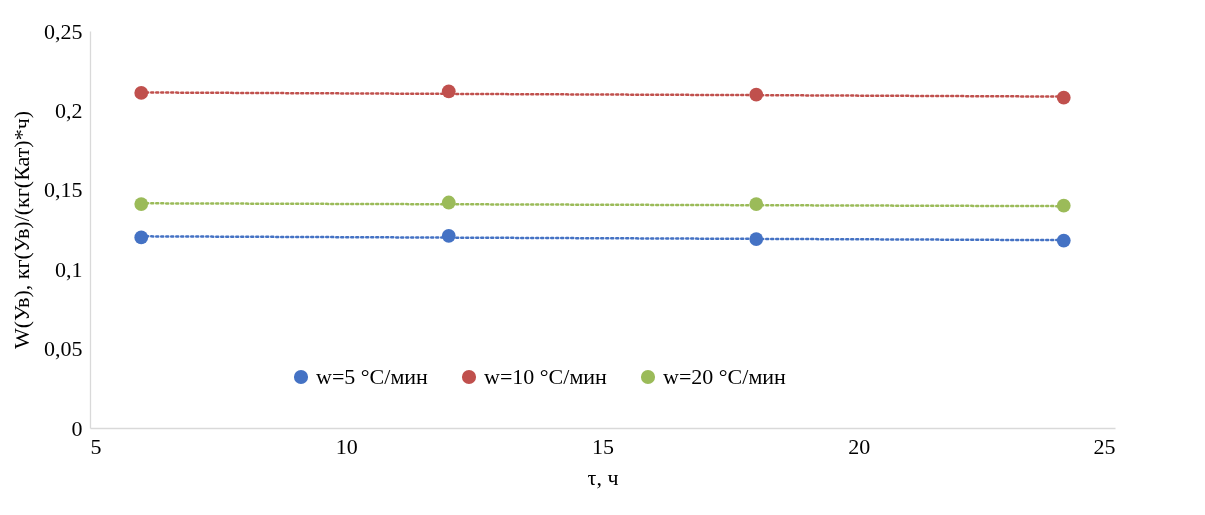  I want to click on y-tick-label: 0, so click(77, 428).